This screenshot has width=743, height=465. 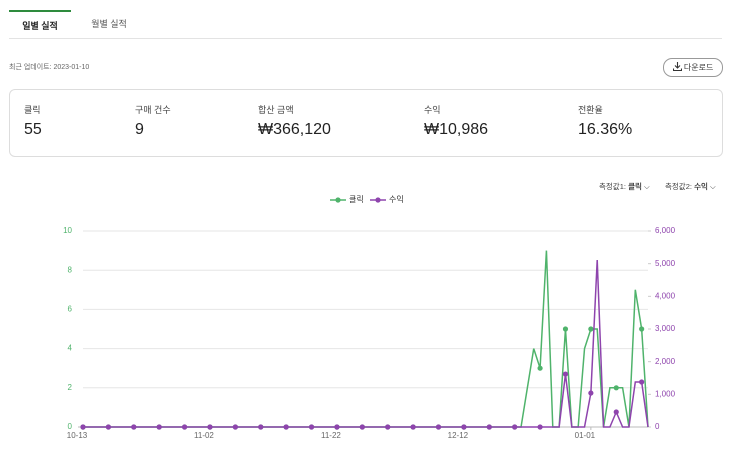 What do you see at coordinates (204, 435) in the screenshot?
I see `x-tick-label: 11-02` at bounding box center [204, 435].